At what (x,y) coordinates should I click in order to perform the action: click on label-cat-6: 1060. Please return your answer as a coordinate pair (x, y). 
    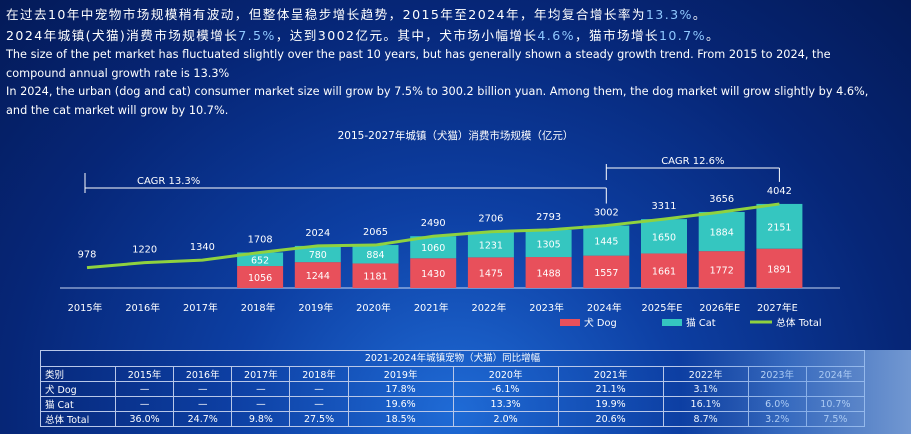
    Looking at the image, I should click on (433, 248).